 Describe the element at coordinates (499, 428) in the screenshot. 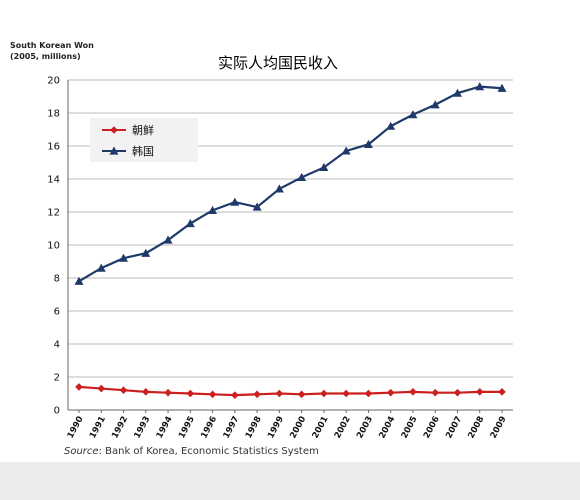

I see `x-tick-label: 2009` at that location.